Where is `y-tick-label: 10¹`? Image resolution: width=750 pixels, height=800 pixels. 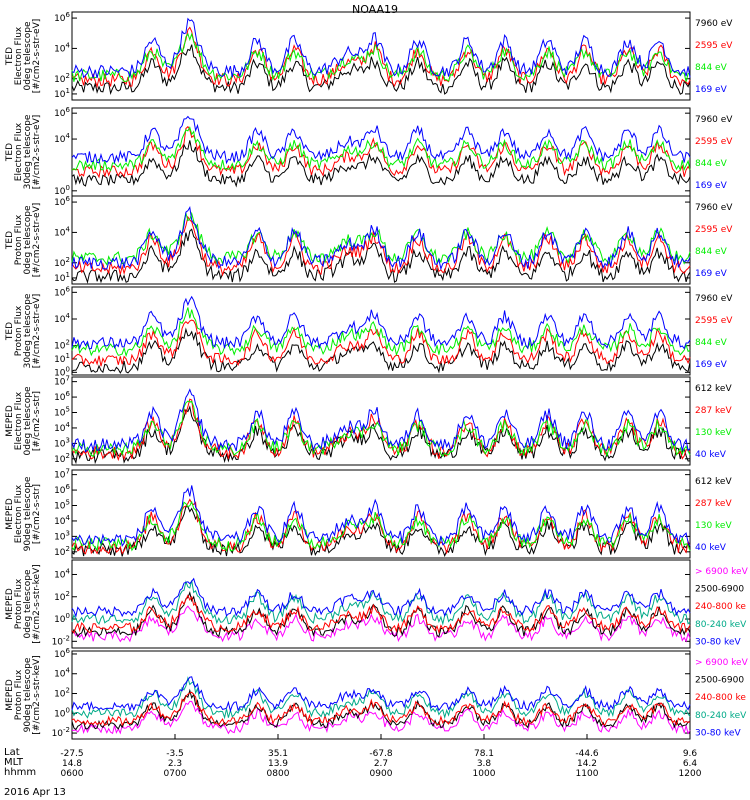
y-tick-label: 10¹ is located at coordinates (62, 277).